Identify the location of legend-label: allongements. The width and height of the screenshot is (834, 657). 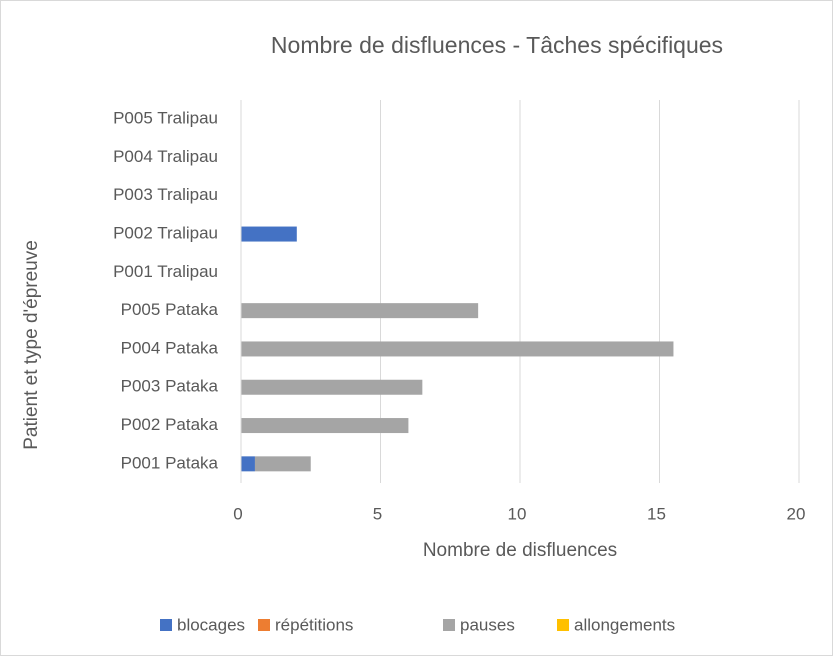
(624, 624).